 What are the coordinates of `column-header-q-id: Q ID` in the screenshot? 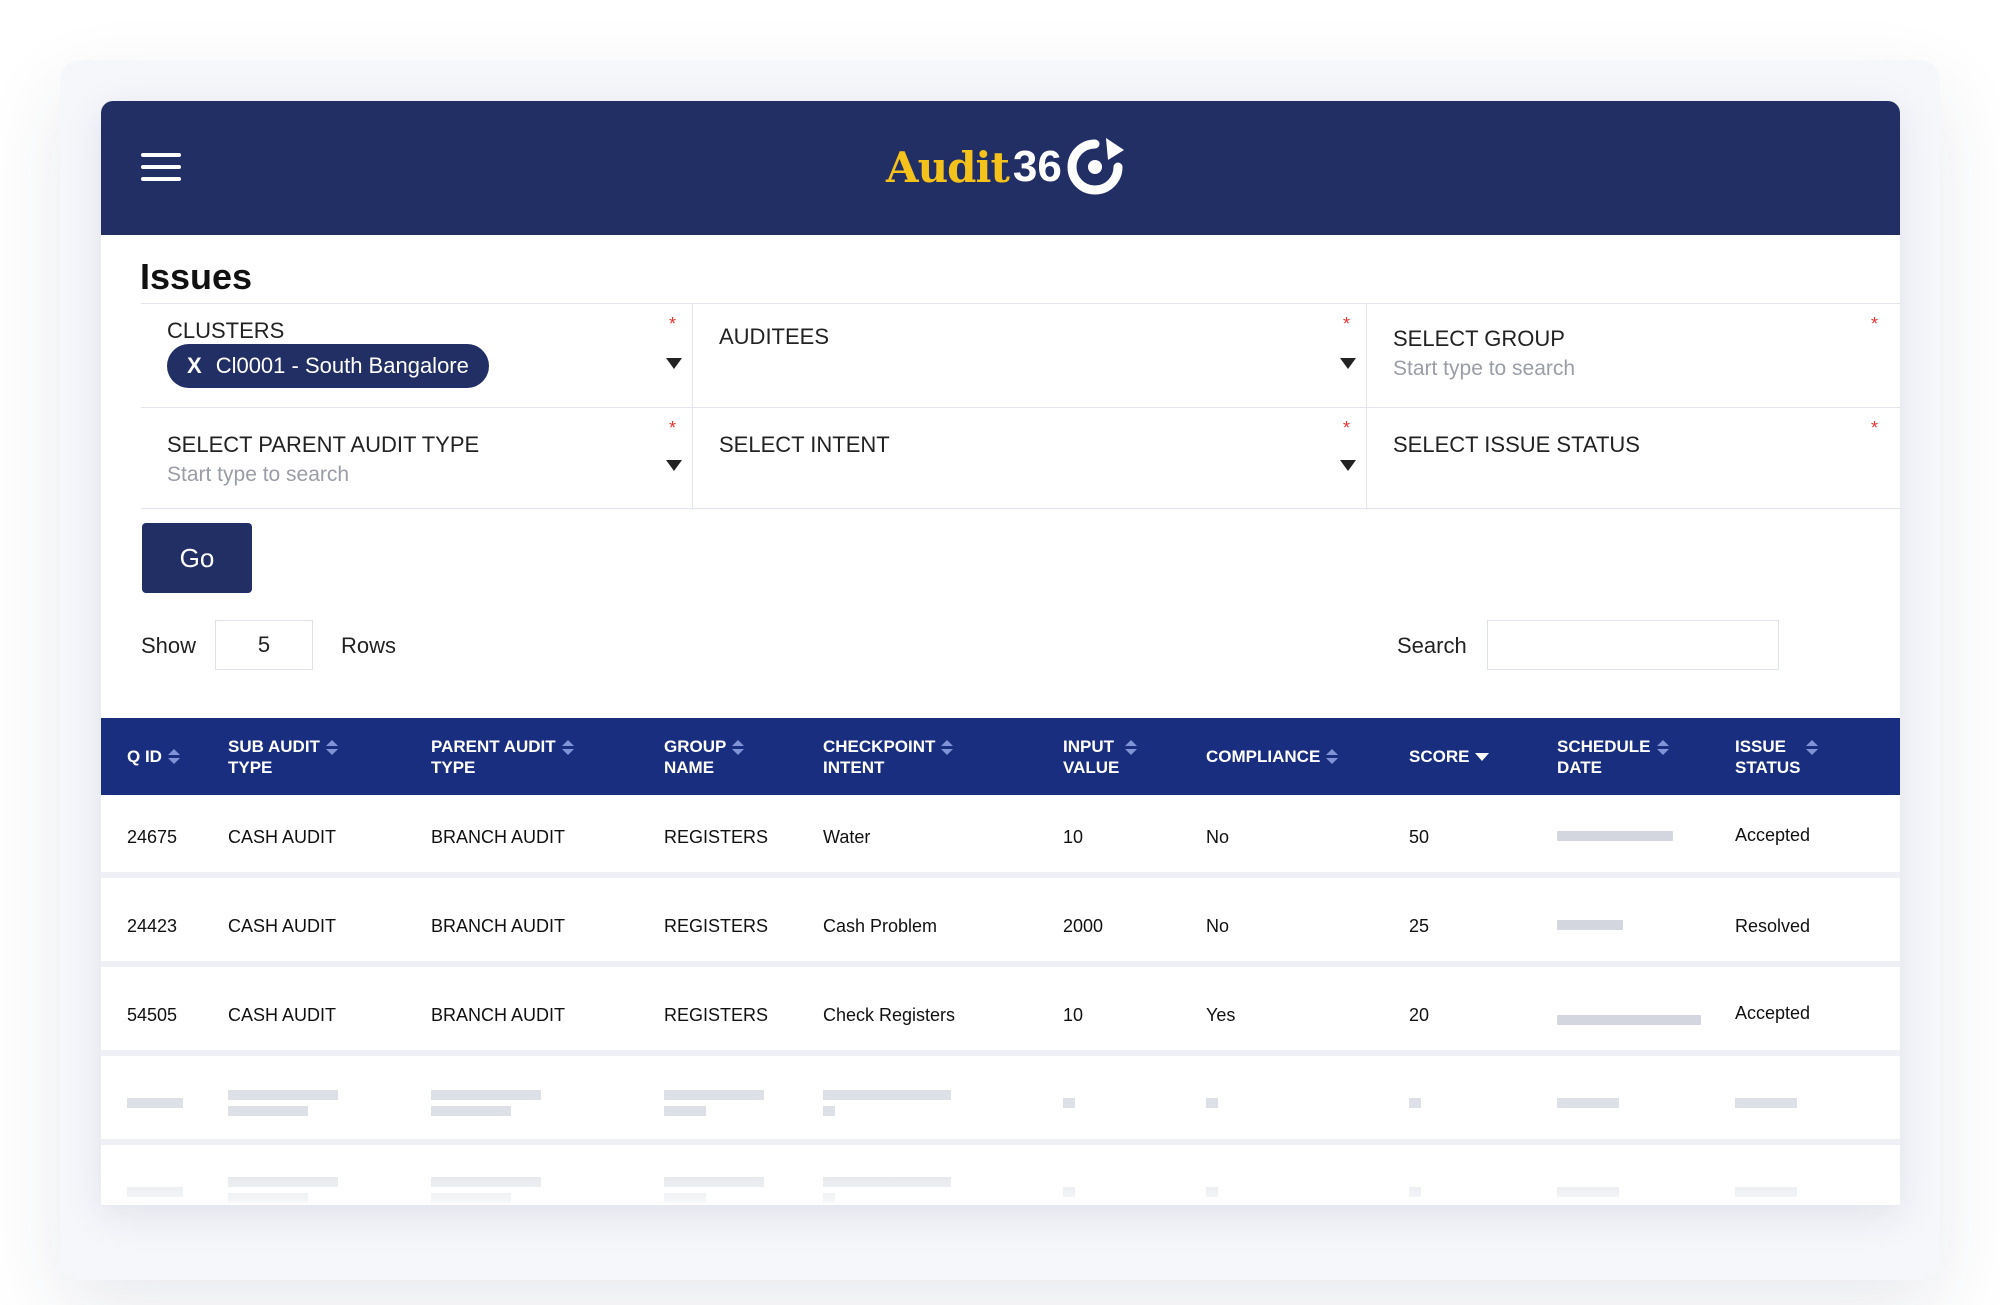 It's located at (153, 756).